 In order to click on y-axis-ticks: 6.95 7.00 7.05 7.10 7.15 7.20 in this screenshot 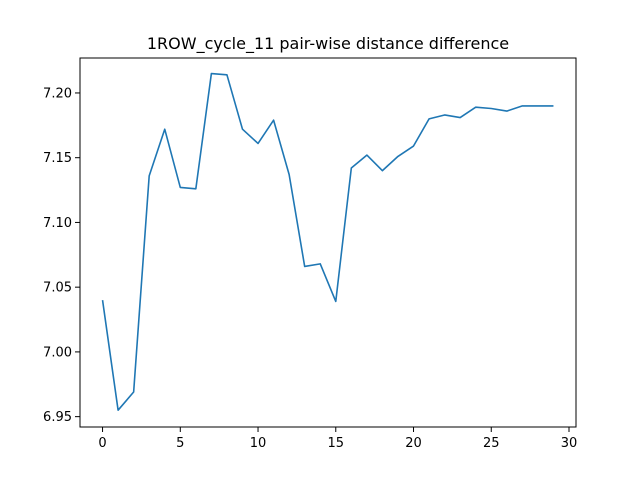, I will do `click(61, 255)`.